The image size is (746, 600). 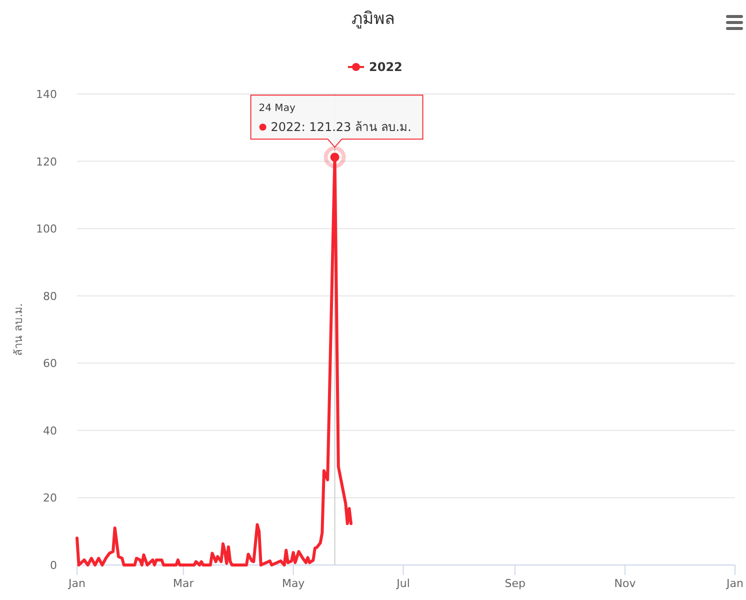 I want to click on y-tick-label: 0, so click(x=53, y=565).